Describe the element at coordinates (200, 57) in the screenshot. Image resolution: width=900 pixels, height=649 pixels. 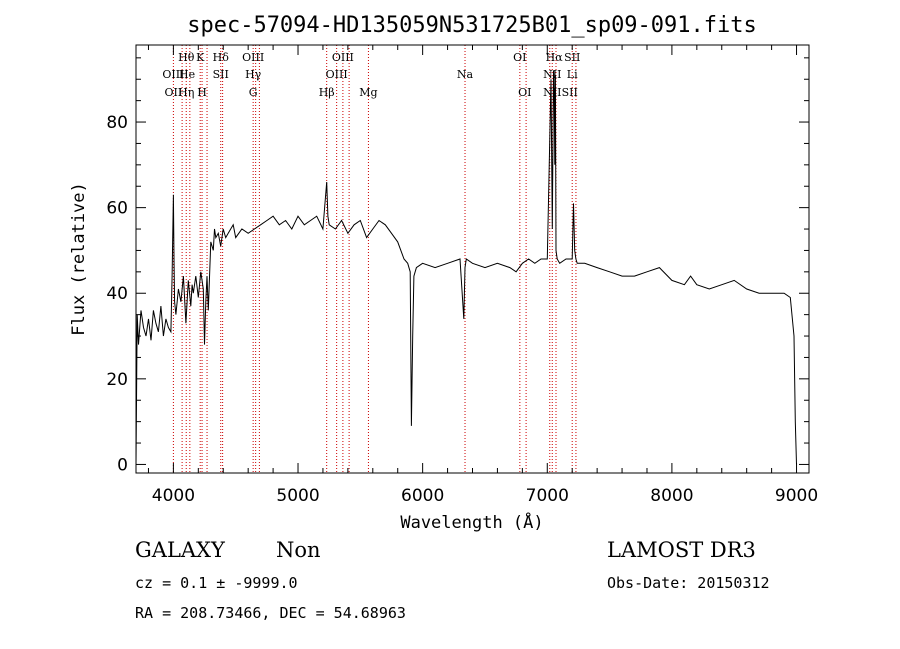
I see `line-label: K` at that location.